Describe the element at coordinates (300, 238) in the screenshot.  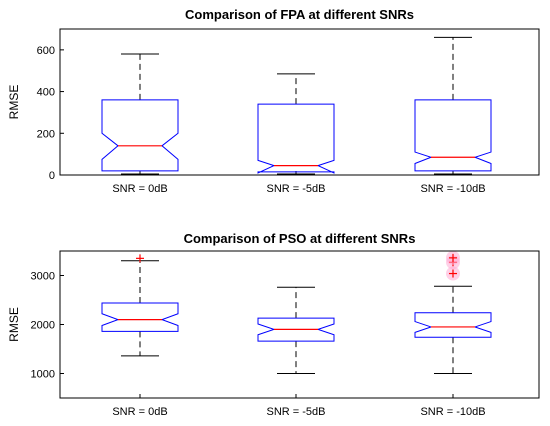
I see `pso-chart-title: Comparison of PSO at different SNRs` at that location.